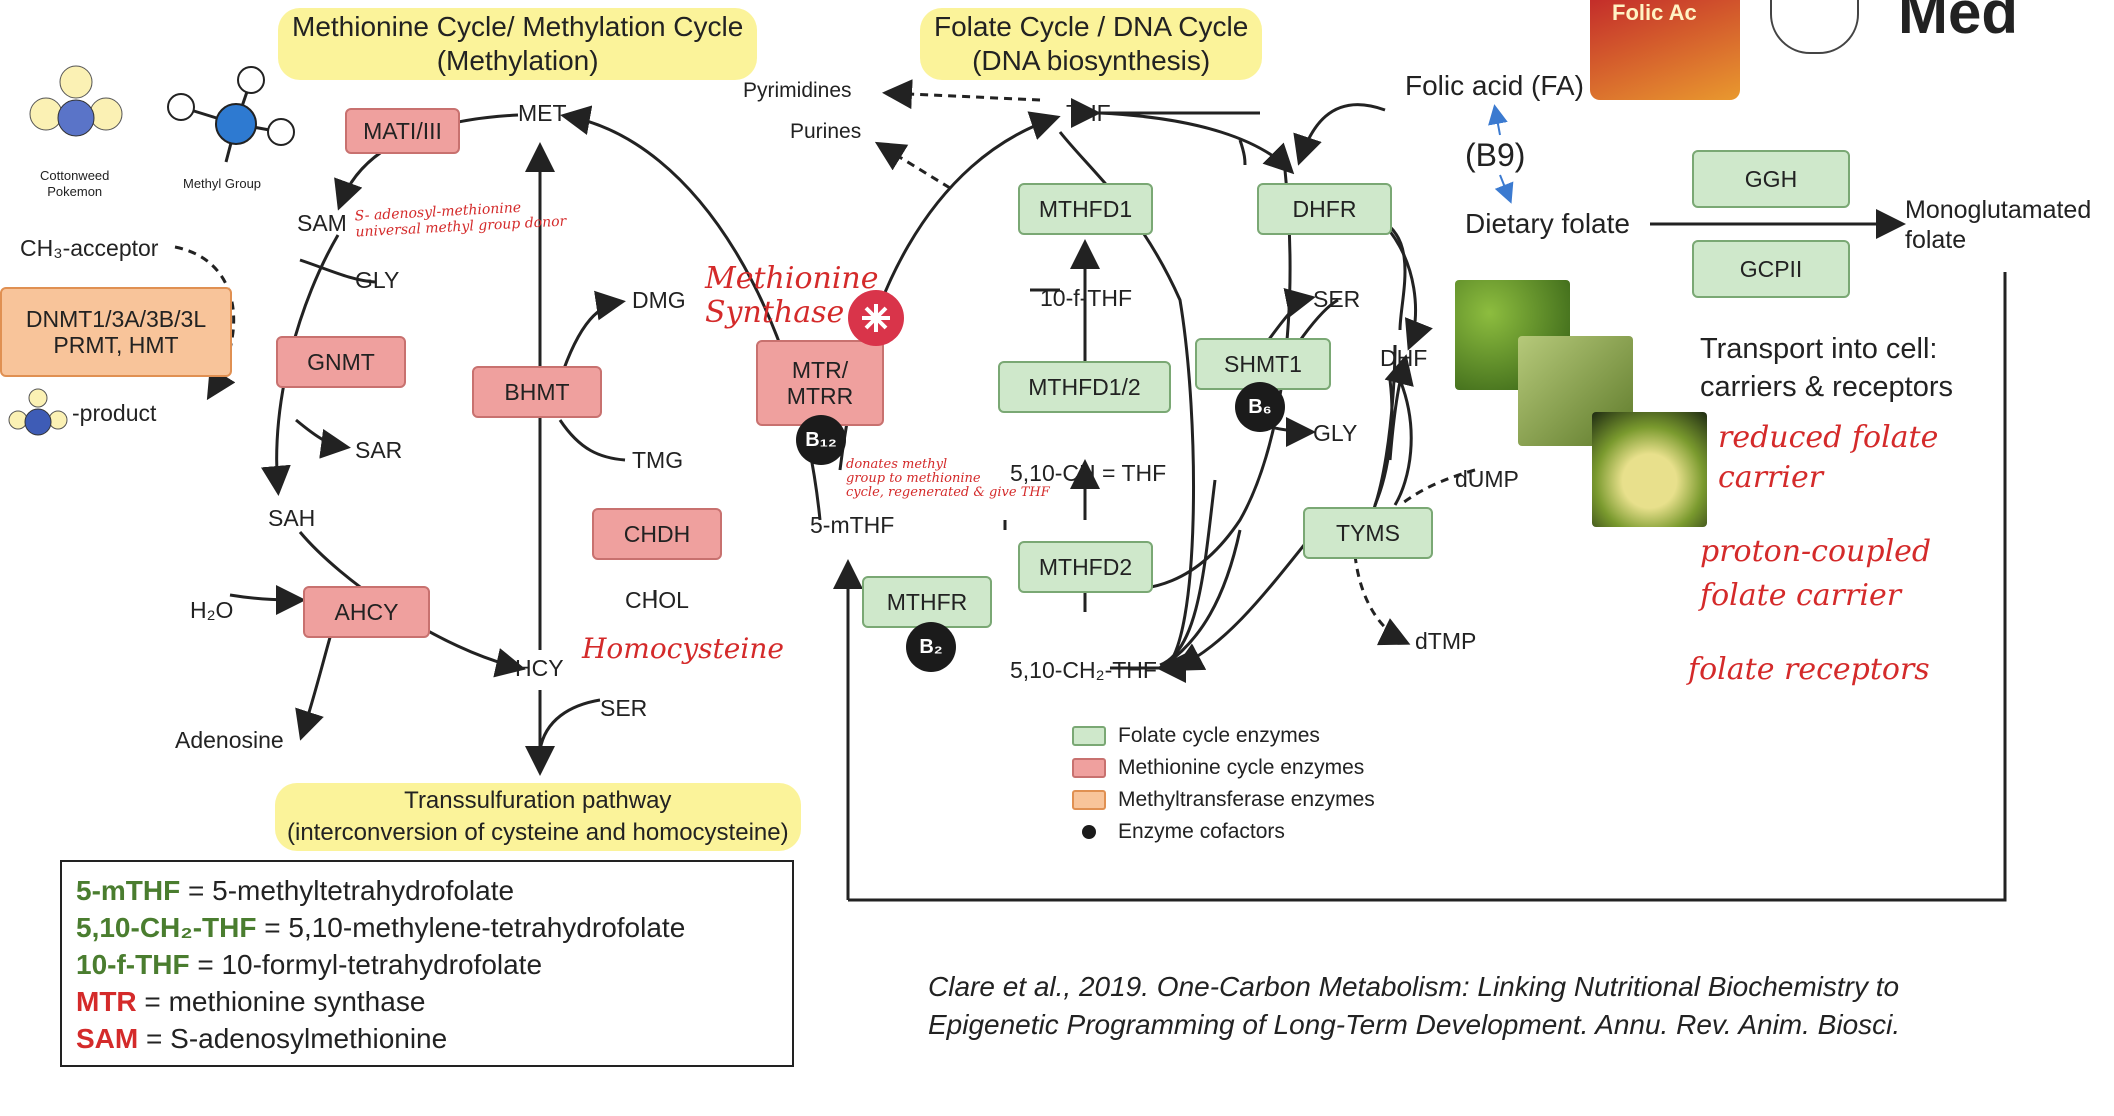 Image resolution: width=2114 pixels, height=1116 pixels. What do you see at coordinates (1547, 223) in the screenshot?
I see `dietary-folate-label: Dietary folate` at bounding box center [1547, 223].